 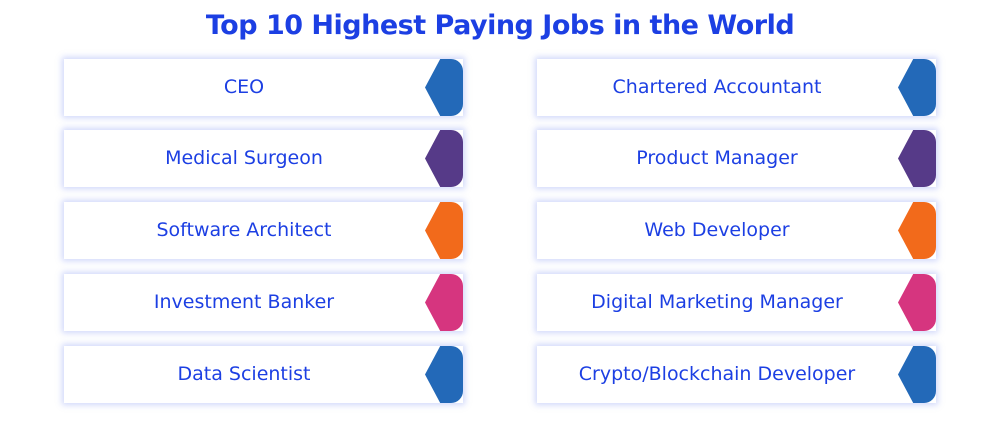 I want to click on job-label: Crypto/Blockchain Developer, so click(x=717, y=374).